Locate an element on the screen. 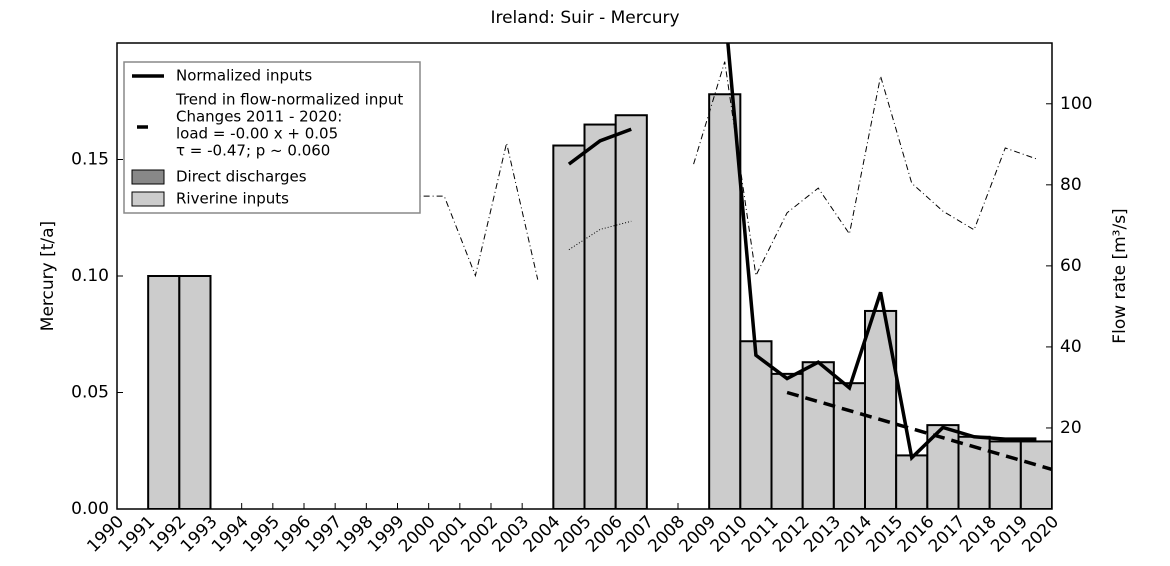 This screenshot has width=1170, height=566. x-tick-label: 2020 is located at coordinates (1040, 534).